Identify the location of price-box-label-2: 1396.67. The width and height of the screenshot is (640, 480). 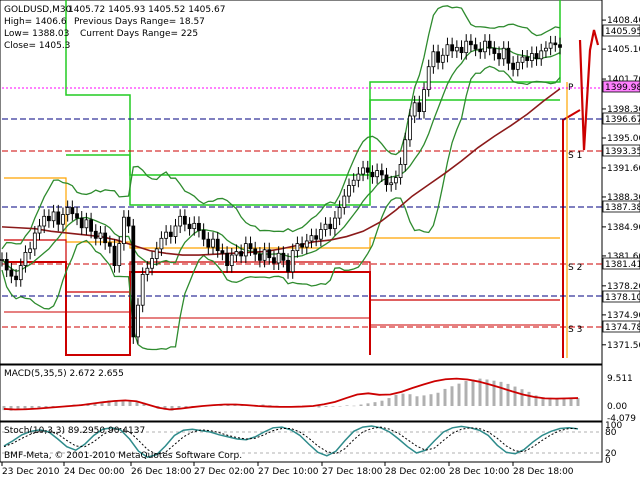
(622, 120).